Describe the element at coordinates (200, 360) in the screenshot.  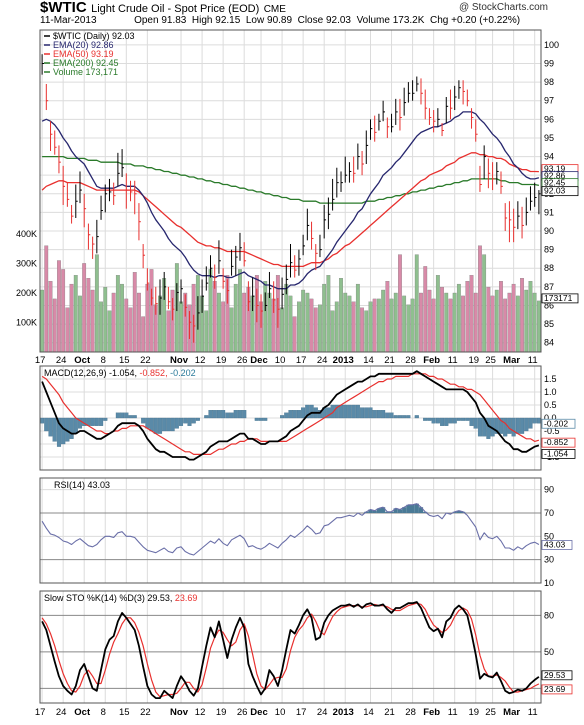
I see `x-tick-label: 12` at that location.